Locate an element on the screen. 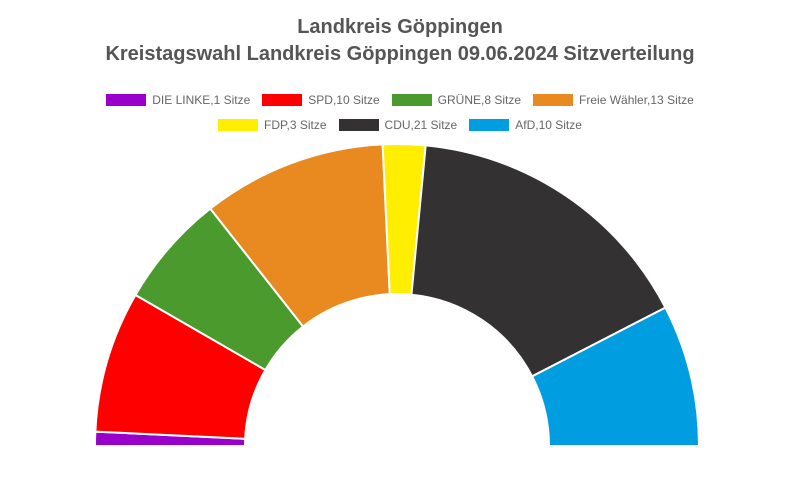  legend-item-freie-waehler: Freie Wähler,13 Sitze is located at coordinates (613, 100).